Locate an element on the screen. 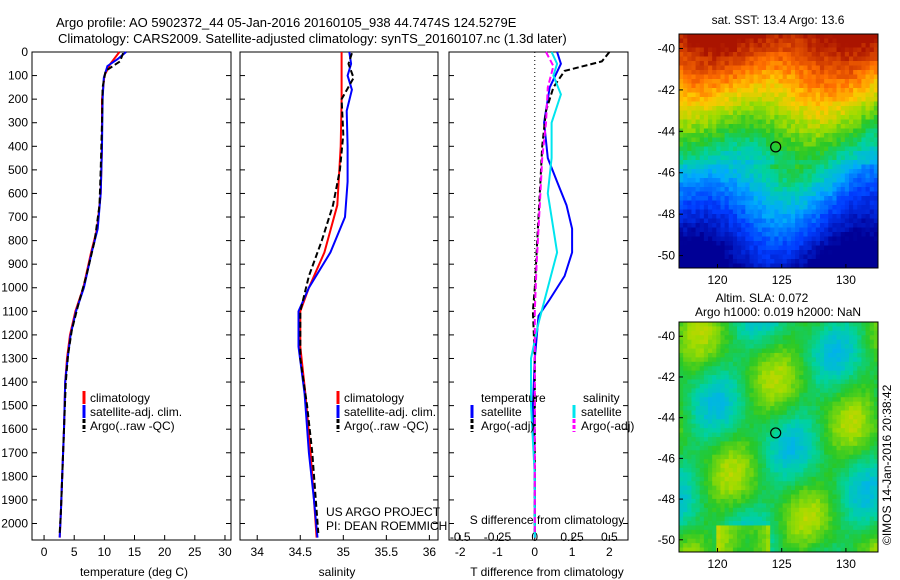 The width and height of the screenshot is (900, 580). x-tick-label: 10 is located at coordinates (105, 552).